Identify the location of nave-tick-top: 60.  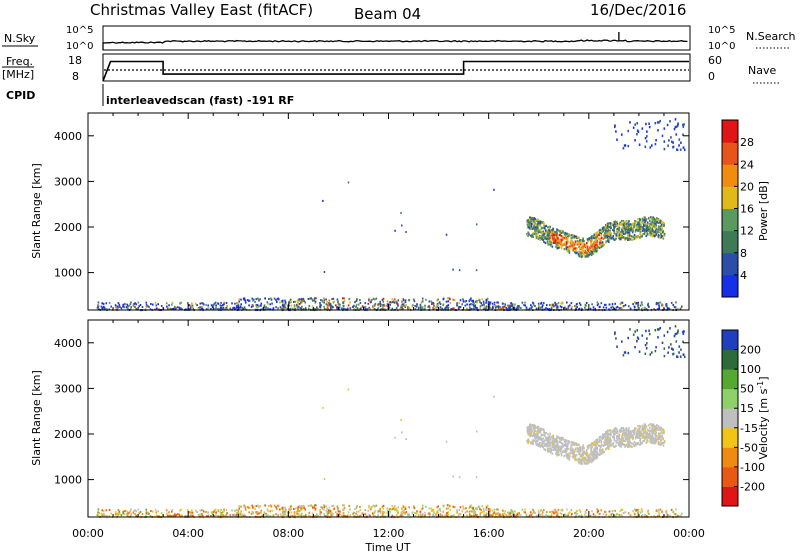
(715, 60).